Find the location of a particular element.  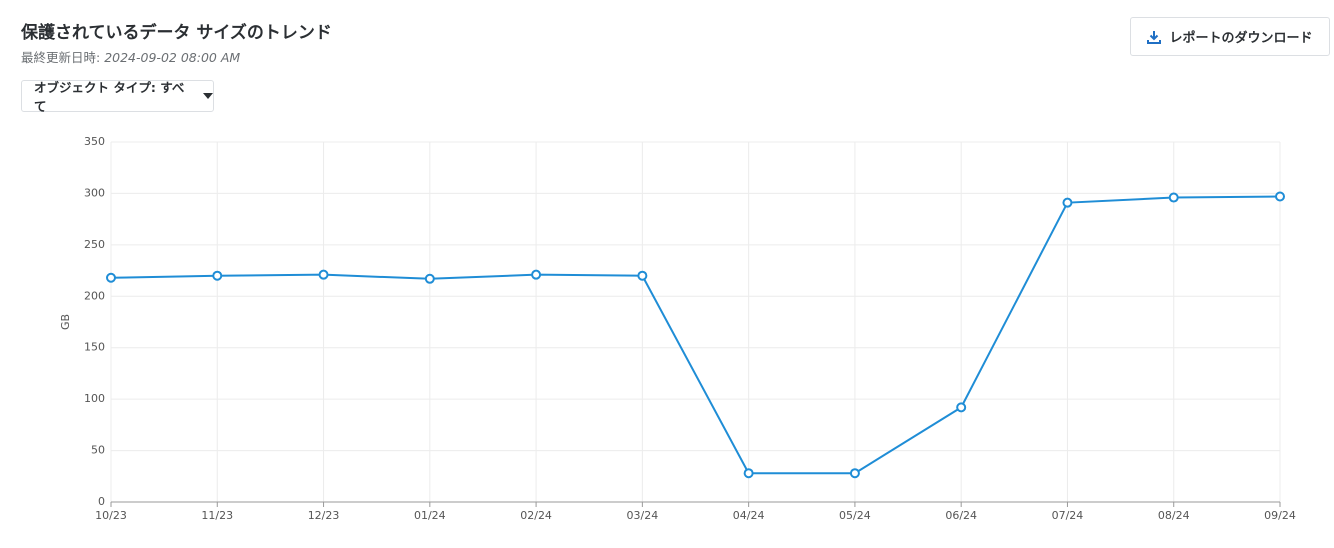

x-tick-label: 04/24 is located at coordinates (749, 515).